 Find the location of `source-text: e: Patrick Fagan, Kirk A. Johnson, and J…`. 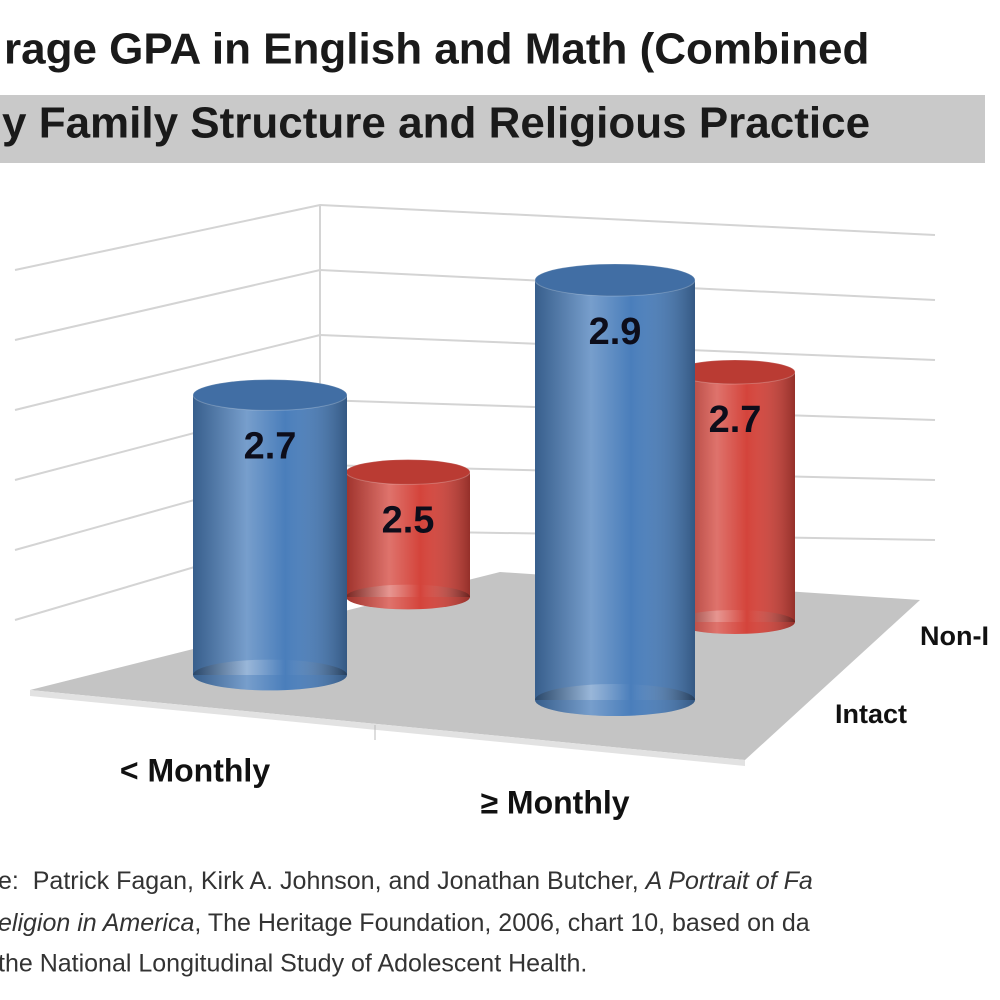

source-text: e: Patrick Fagan, Kirk A. Johnson, and J… is located at coordinates (323, 881).